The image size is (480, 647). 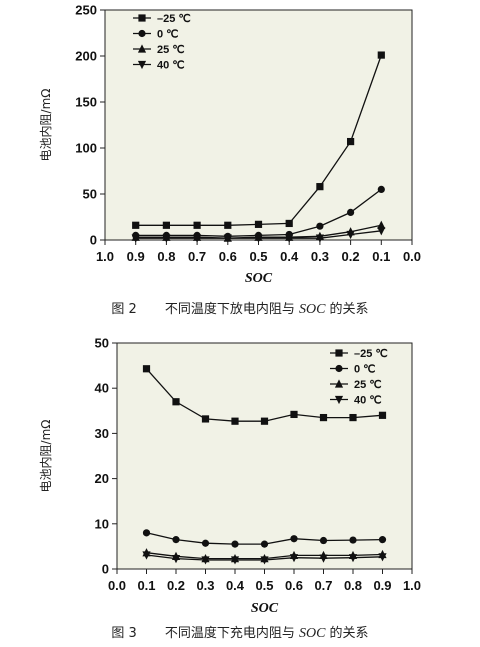 I want to click on legend-label: –25 ℃, so click(x=174, y=19).